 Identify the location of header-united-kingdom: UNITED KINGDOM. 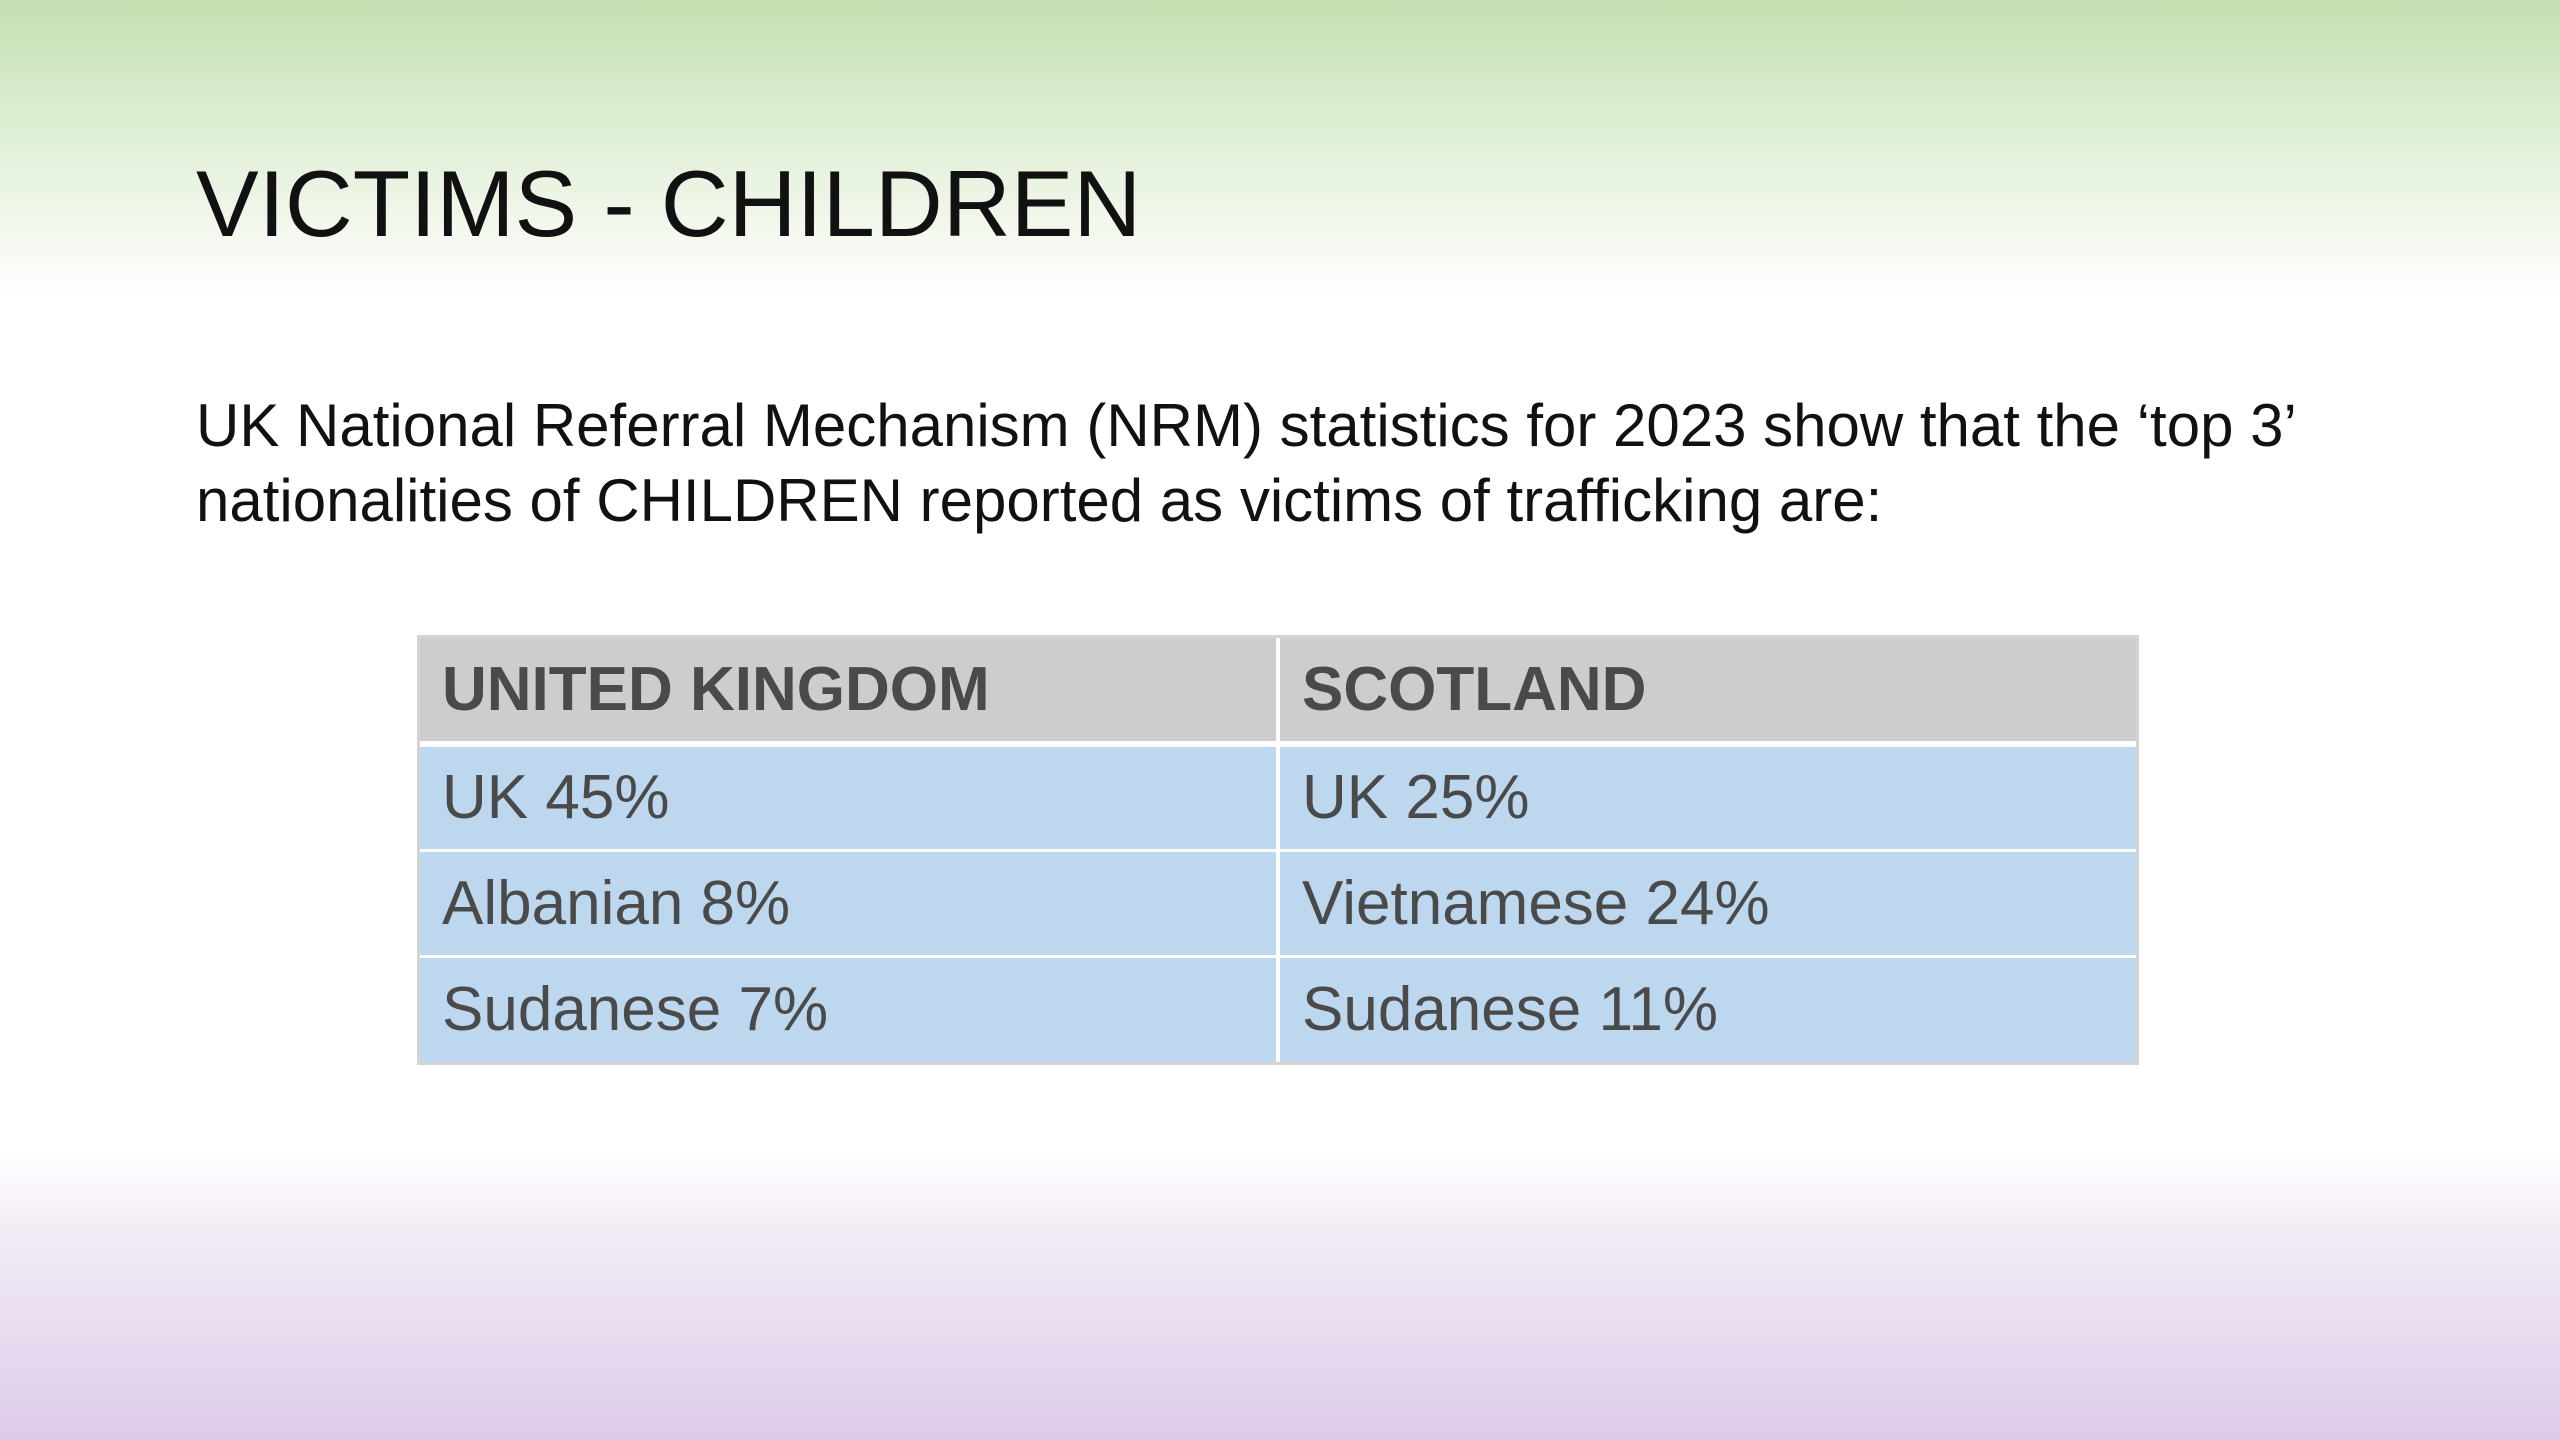
(850, 692).